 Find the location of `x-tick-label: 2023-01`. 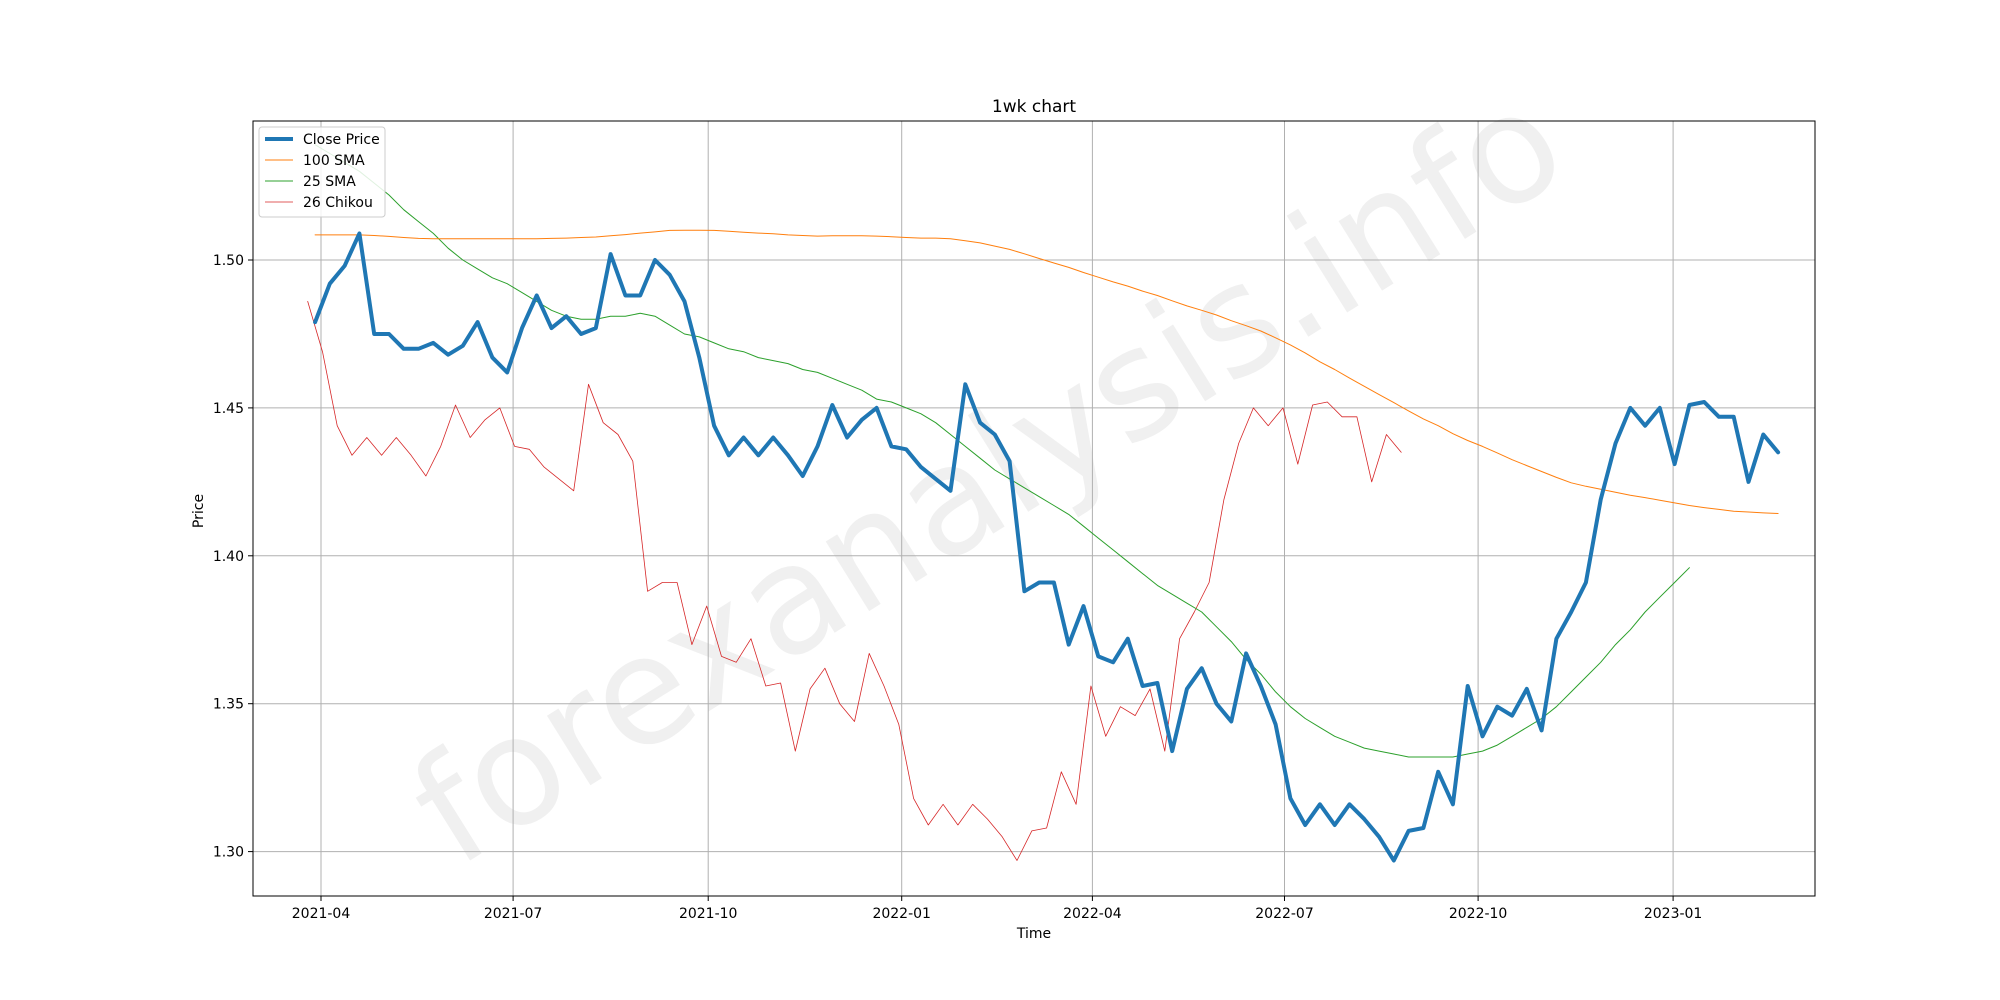

x-tick-label: 2023-01 is located at coordinates (1673, 914).